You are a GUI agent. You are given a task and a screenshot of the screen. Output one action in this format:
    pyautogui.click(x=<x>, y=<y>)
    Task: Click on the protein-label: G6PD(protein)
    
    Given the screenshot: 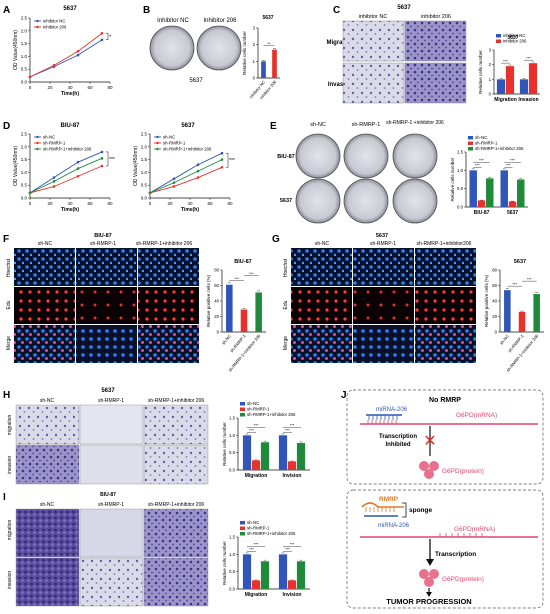 What is the action you would take?
    pyautogui.click(x=463, y=471)
    